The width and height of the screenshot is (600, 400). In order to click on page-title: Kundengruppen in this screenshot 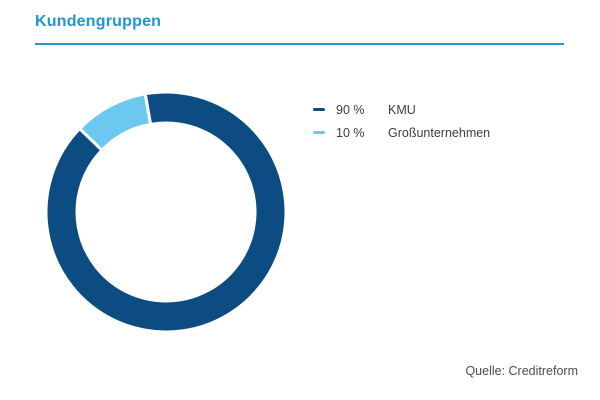, I will do `click(98, 21)`.